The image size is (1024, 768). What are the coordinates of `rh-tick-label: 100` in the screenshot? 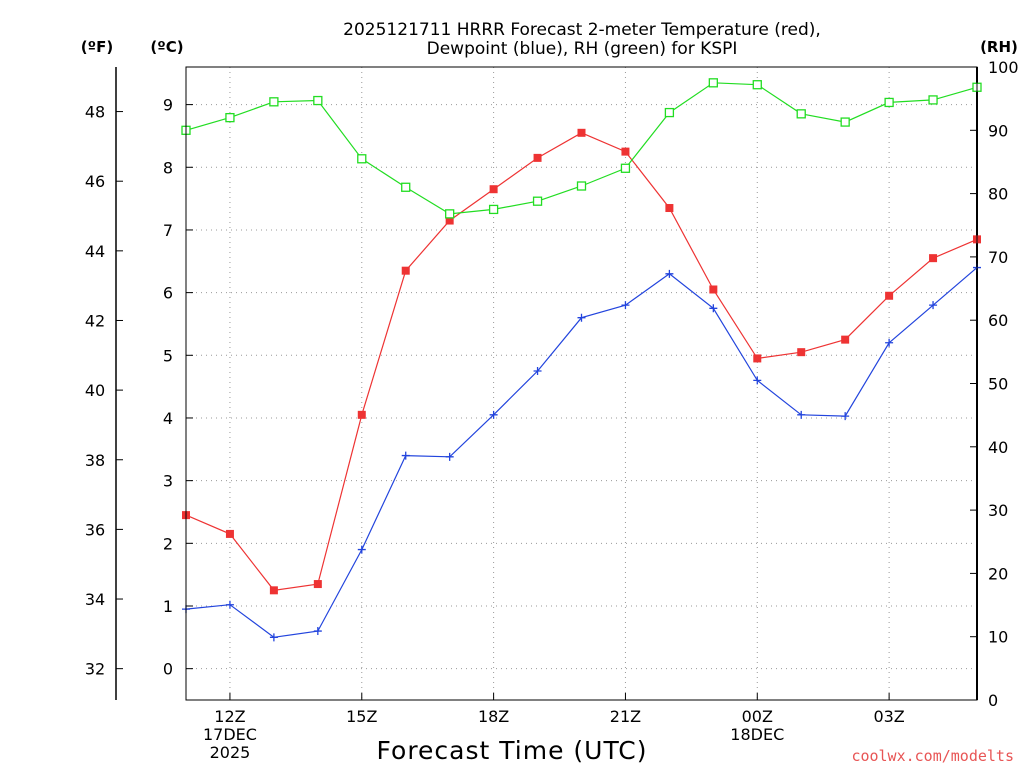 It's located at (1003, 67).